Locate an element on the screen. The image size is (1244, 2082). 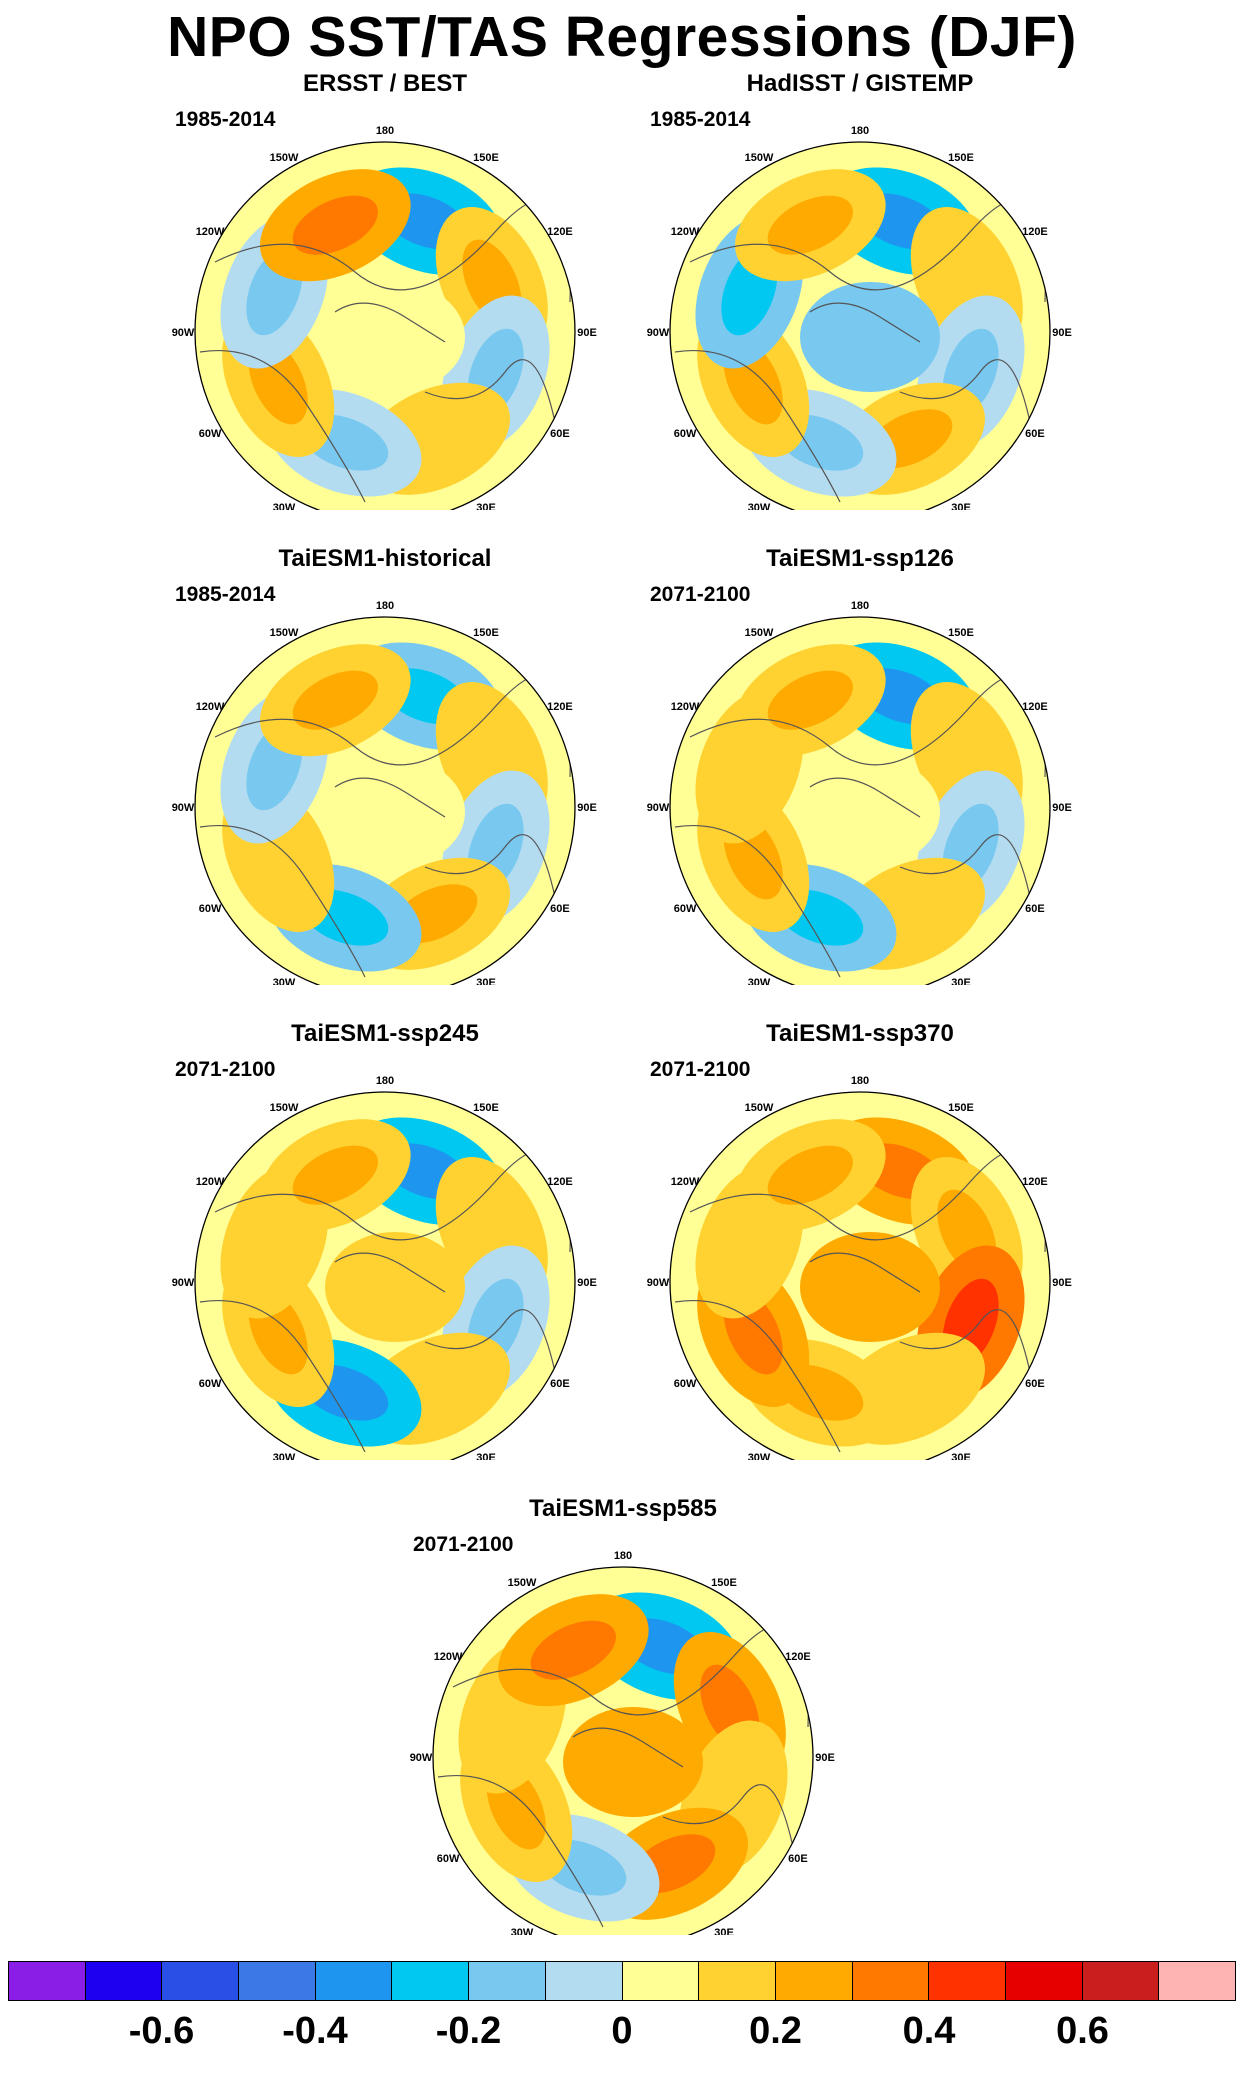
colorbar is located at coordinates (622, 1981).